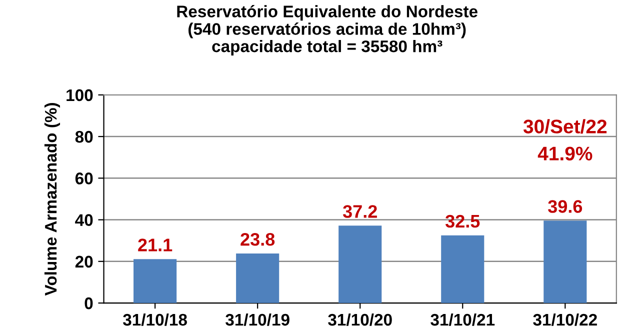  I want to click on y-tick-label: 100, so click(79, 95).